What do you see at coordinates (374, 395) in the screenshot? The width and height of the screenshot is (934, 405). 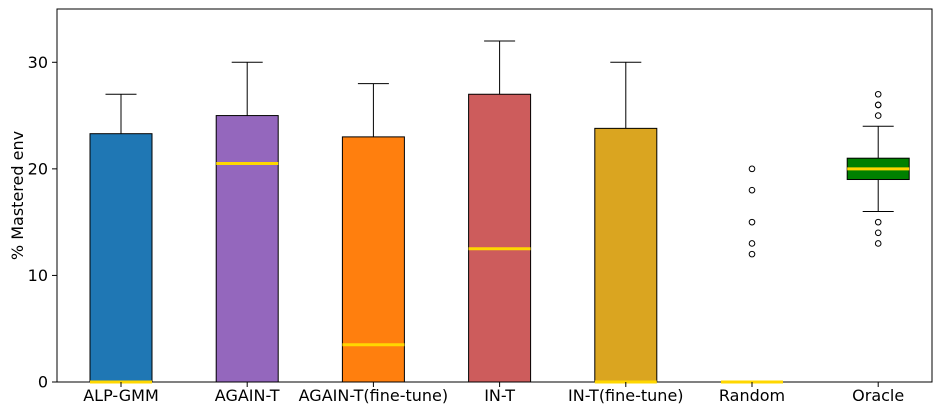 I see `x-tick-label: AGAIN-T(fine-tune)` at bounding box center [374, 395].